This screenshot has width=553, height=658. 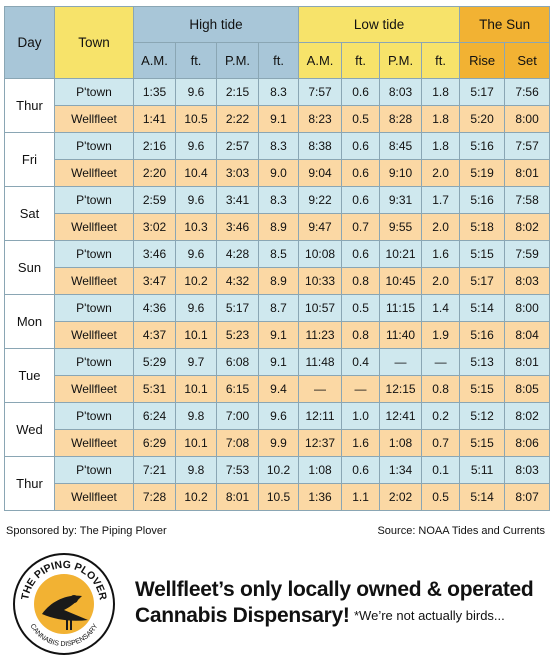 What do you see at coordinates (527, 389) in the screenshot?
I see `cell-set: 8:05` at bounding box center [527, 389].